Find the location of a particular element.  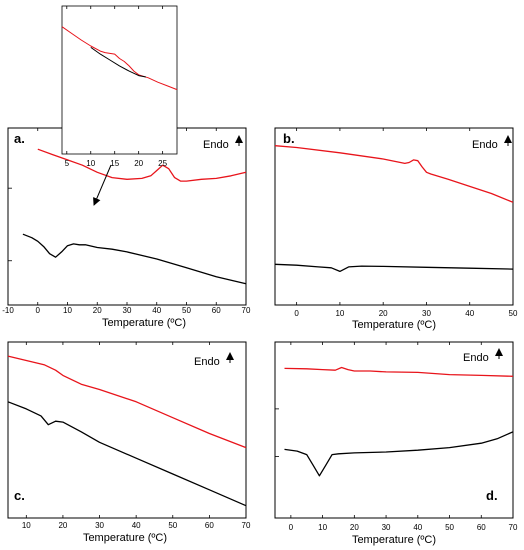

plot-frame-b is located at coordinates (394, 216).